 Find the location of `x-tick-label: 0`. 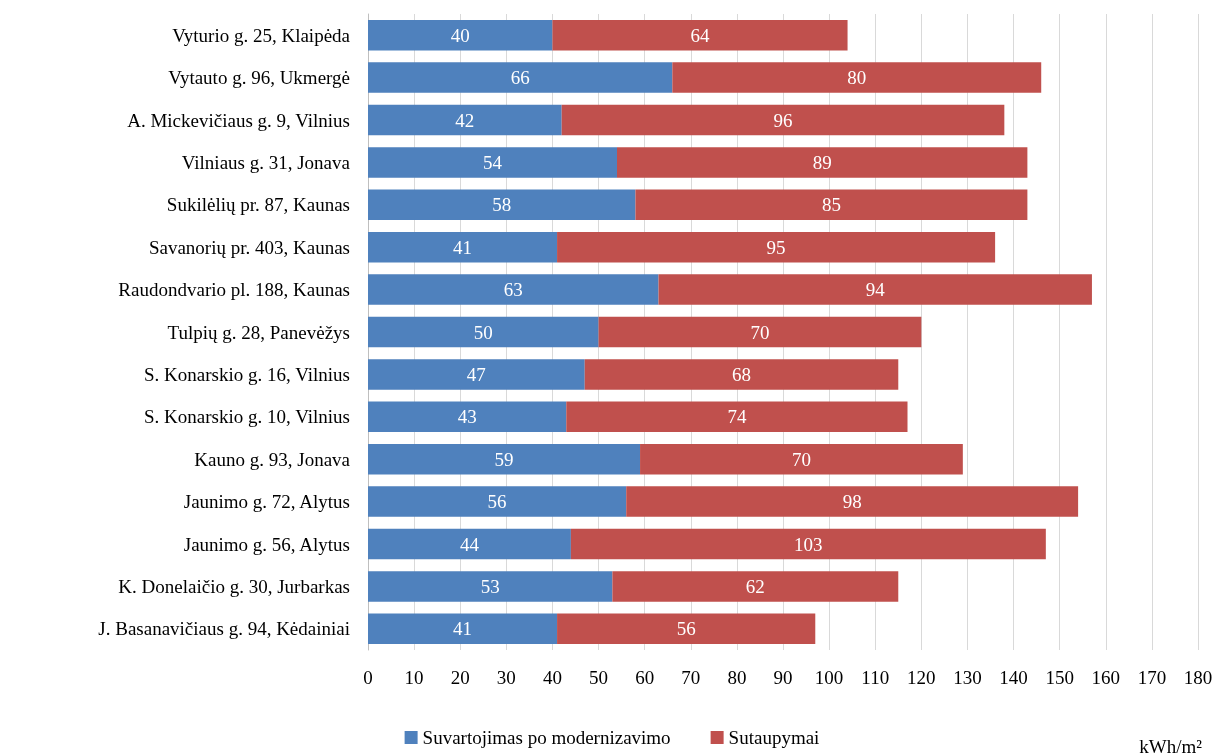

x-tick-label: 0 is located at coordinates (368, 677).